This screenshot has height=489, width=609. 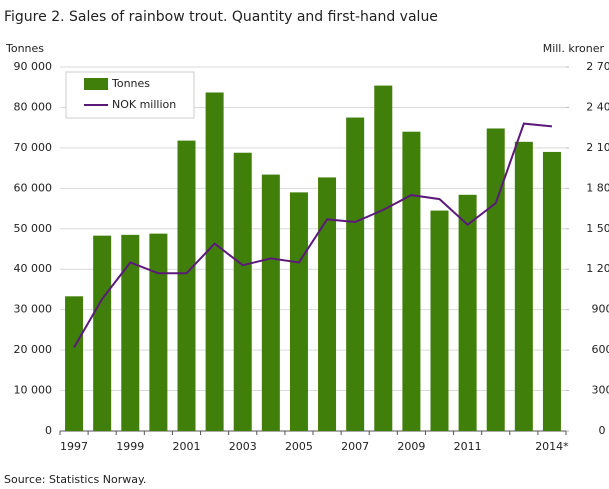 What do you see at coordinates (33, 147) in the screenshot?
I see `y-tick-label: 70 000` at bounding box center [33, 147].